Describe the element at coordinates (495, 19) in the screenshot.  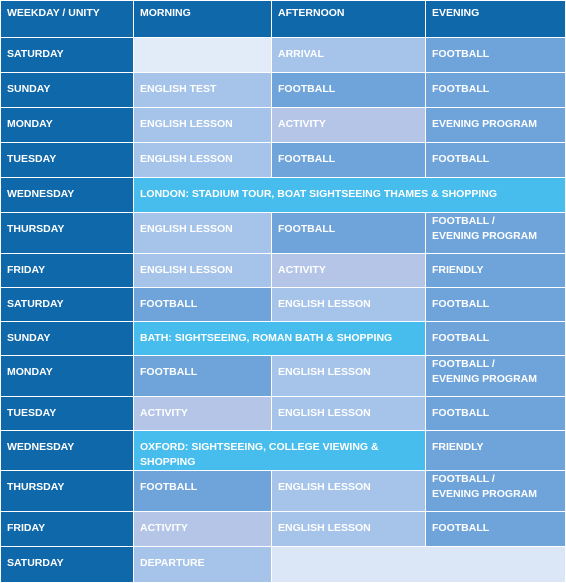
I see `header-evening: EVENING` at that location.